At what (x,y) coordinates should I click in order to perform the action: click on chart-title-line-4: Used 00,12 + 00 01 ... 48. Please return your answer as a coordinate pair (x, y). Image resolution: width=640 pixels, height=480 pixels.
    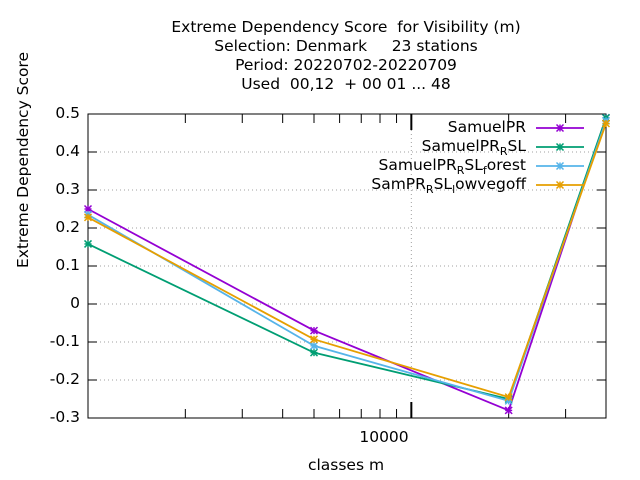
    Looking at the image, I should click on (346, 84).